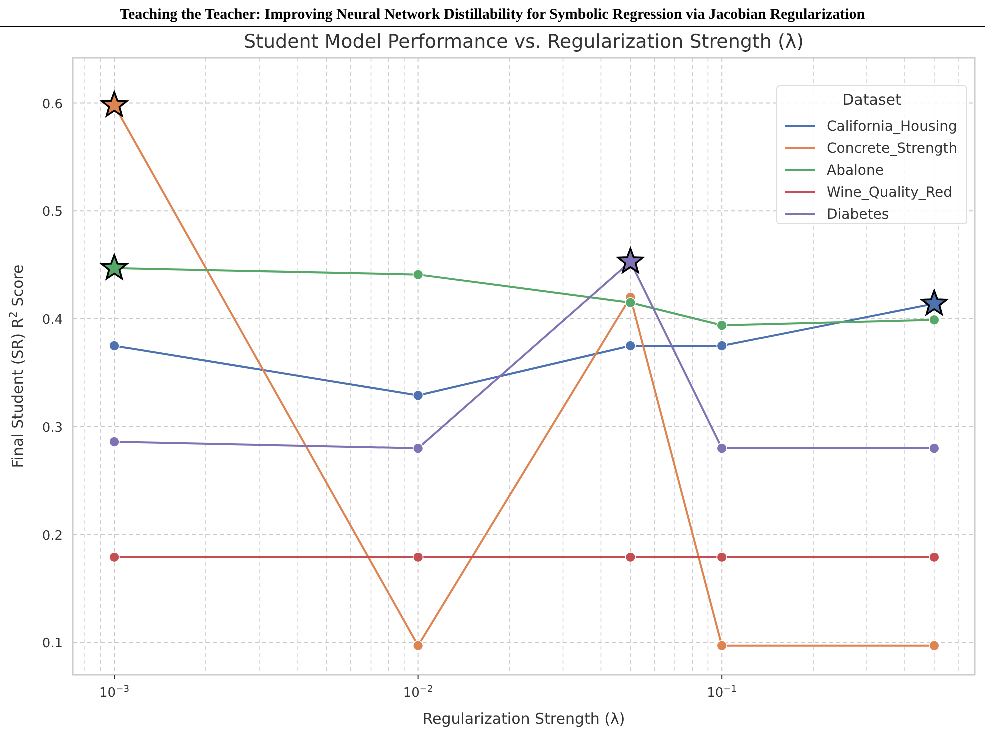 This screenshot has width=985, height=736. What do you see at coordinates (52, 320) in the screenshot?
I see `y-tick-label: 0.4` at bounding box center [52, 320].